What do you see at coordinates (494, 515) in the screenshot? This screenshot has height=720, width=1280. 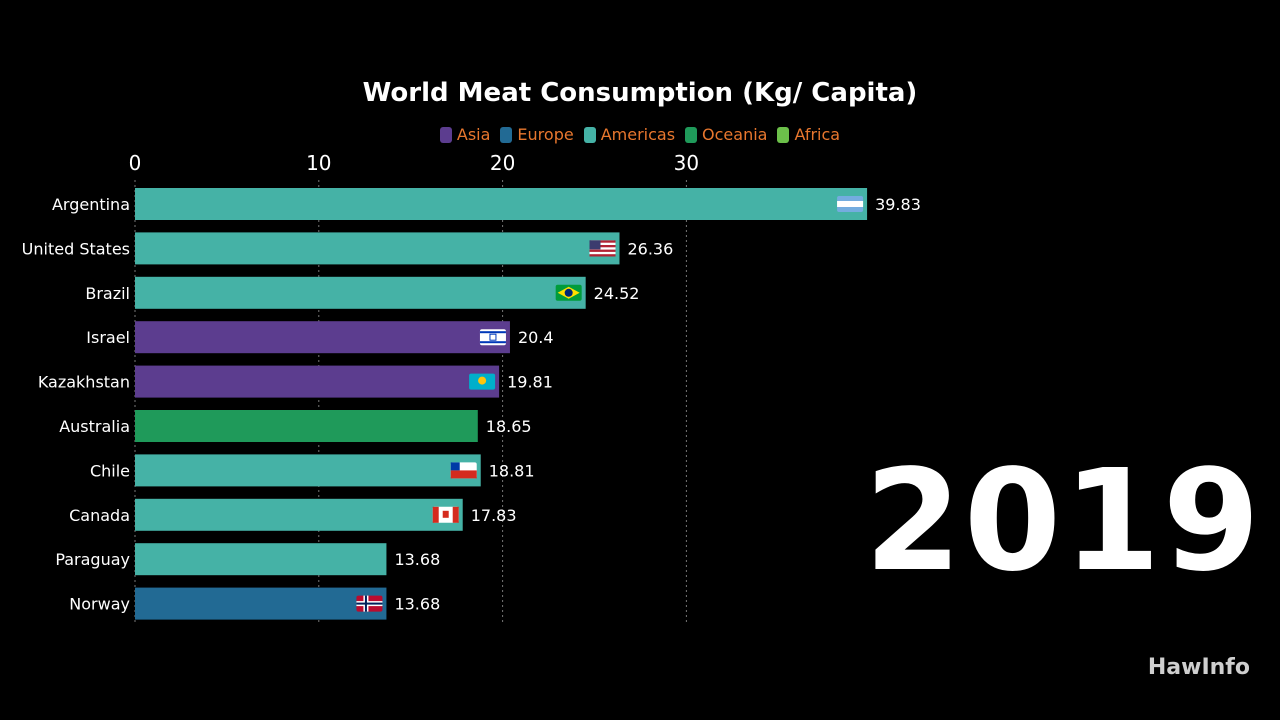 I see `value-label: 17.83` at bounding box center [494, 515].